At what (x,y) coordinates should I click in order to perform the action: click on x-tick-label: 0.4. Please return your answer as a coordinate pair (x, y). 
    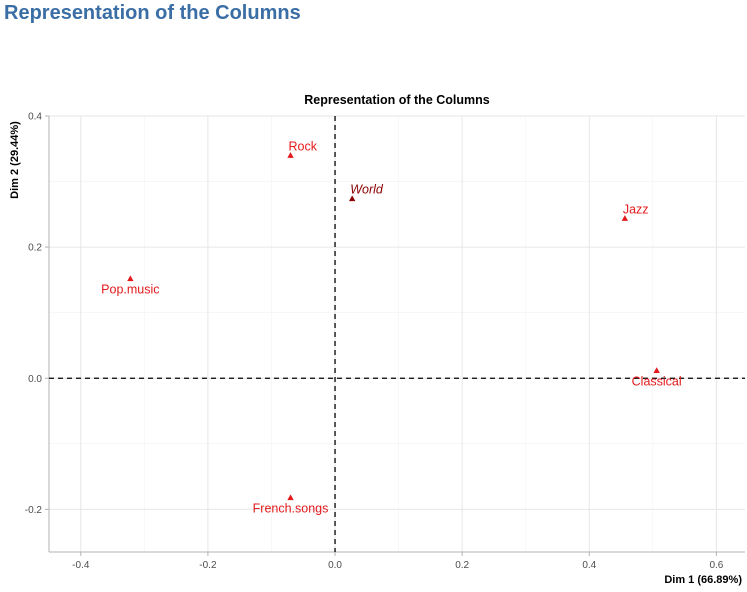
    Looking at the image, I should click on (589, 565).